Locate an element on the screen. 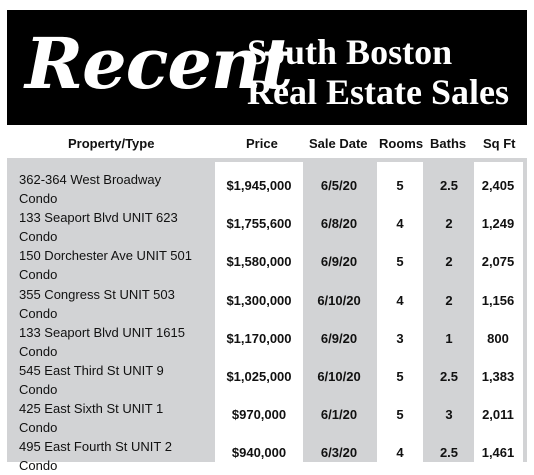 This screenshot has width=534, height=475. property-address: 545 East Third St UNIT 9 is located at coordinates (91, 370).